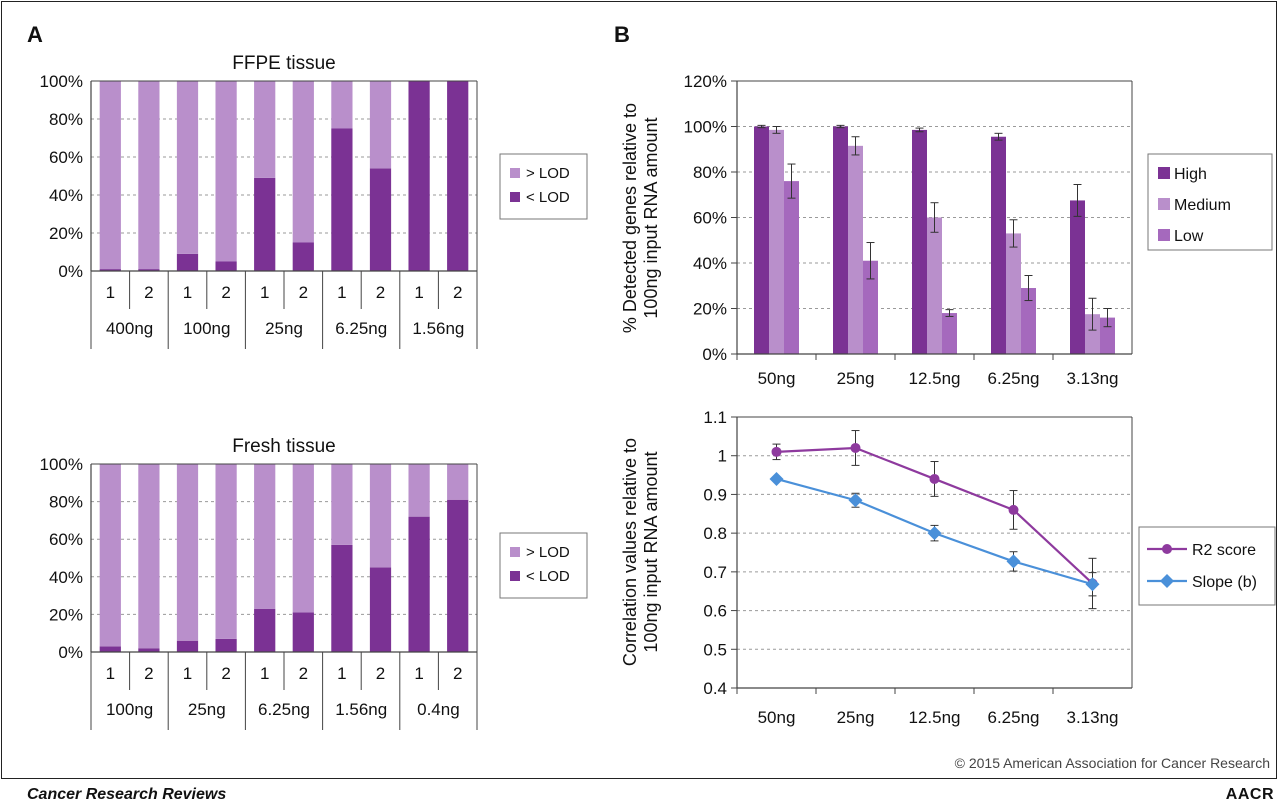 This screenshot has height=809, width=1280. Describe the element at coordinates (548, 197) in the screenshot. I see `ffpe-legend-label: < LOD` at that location.